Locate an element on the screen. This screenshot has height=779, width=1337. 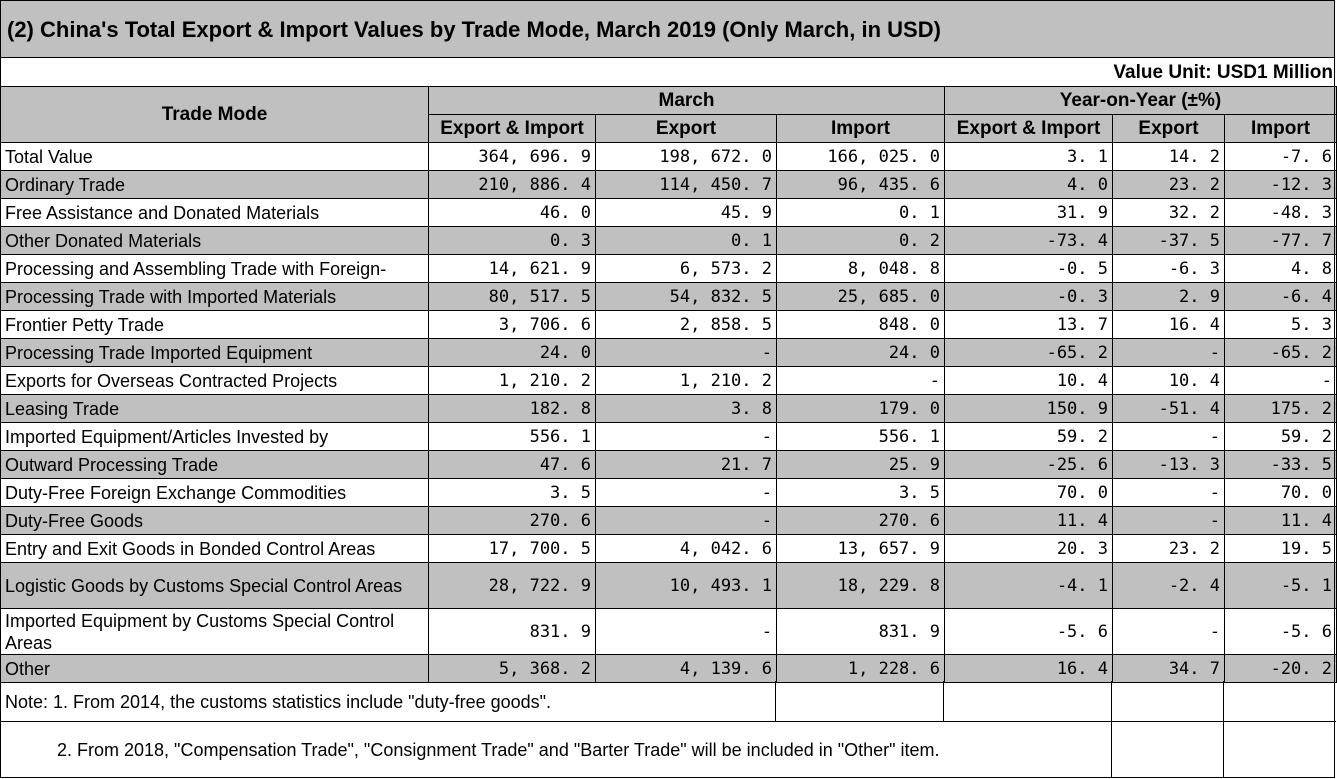
value-cell: 5, 368. 2 is located at coordinates (512, 668).